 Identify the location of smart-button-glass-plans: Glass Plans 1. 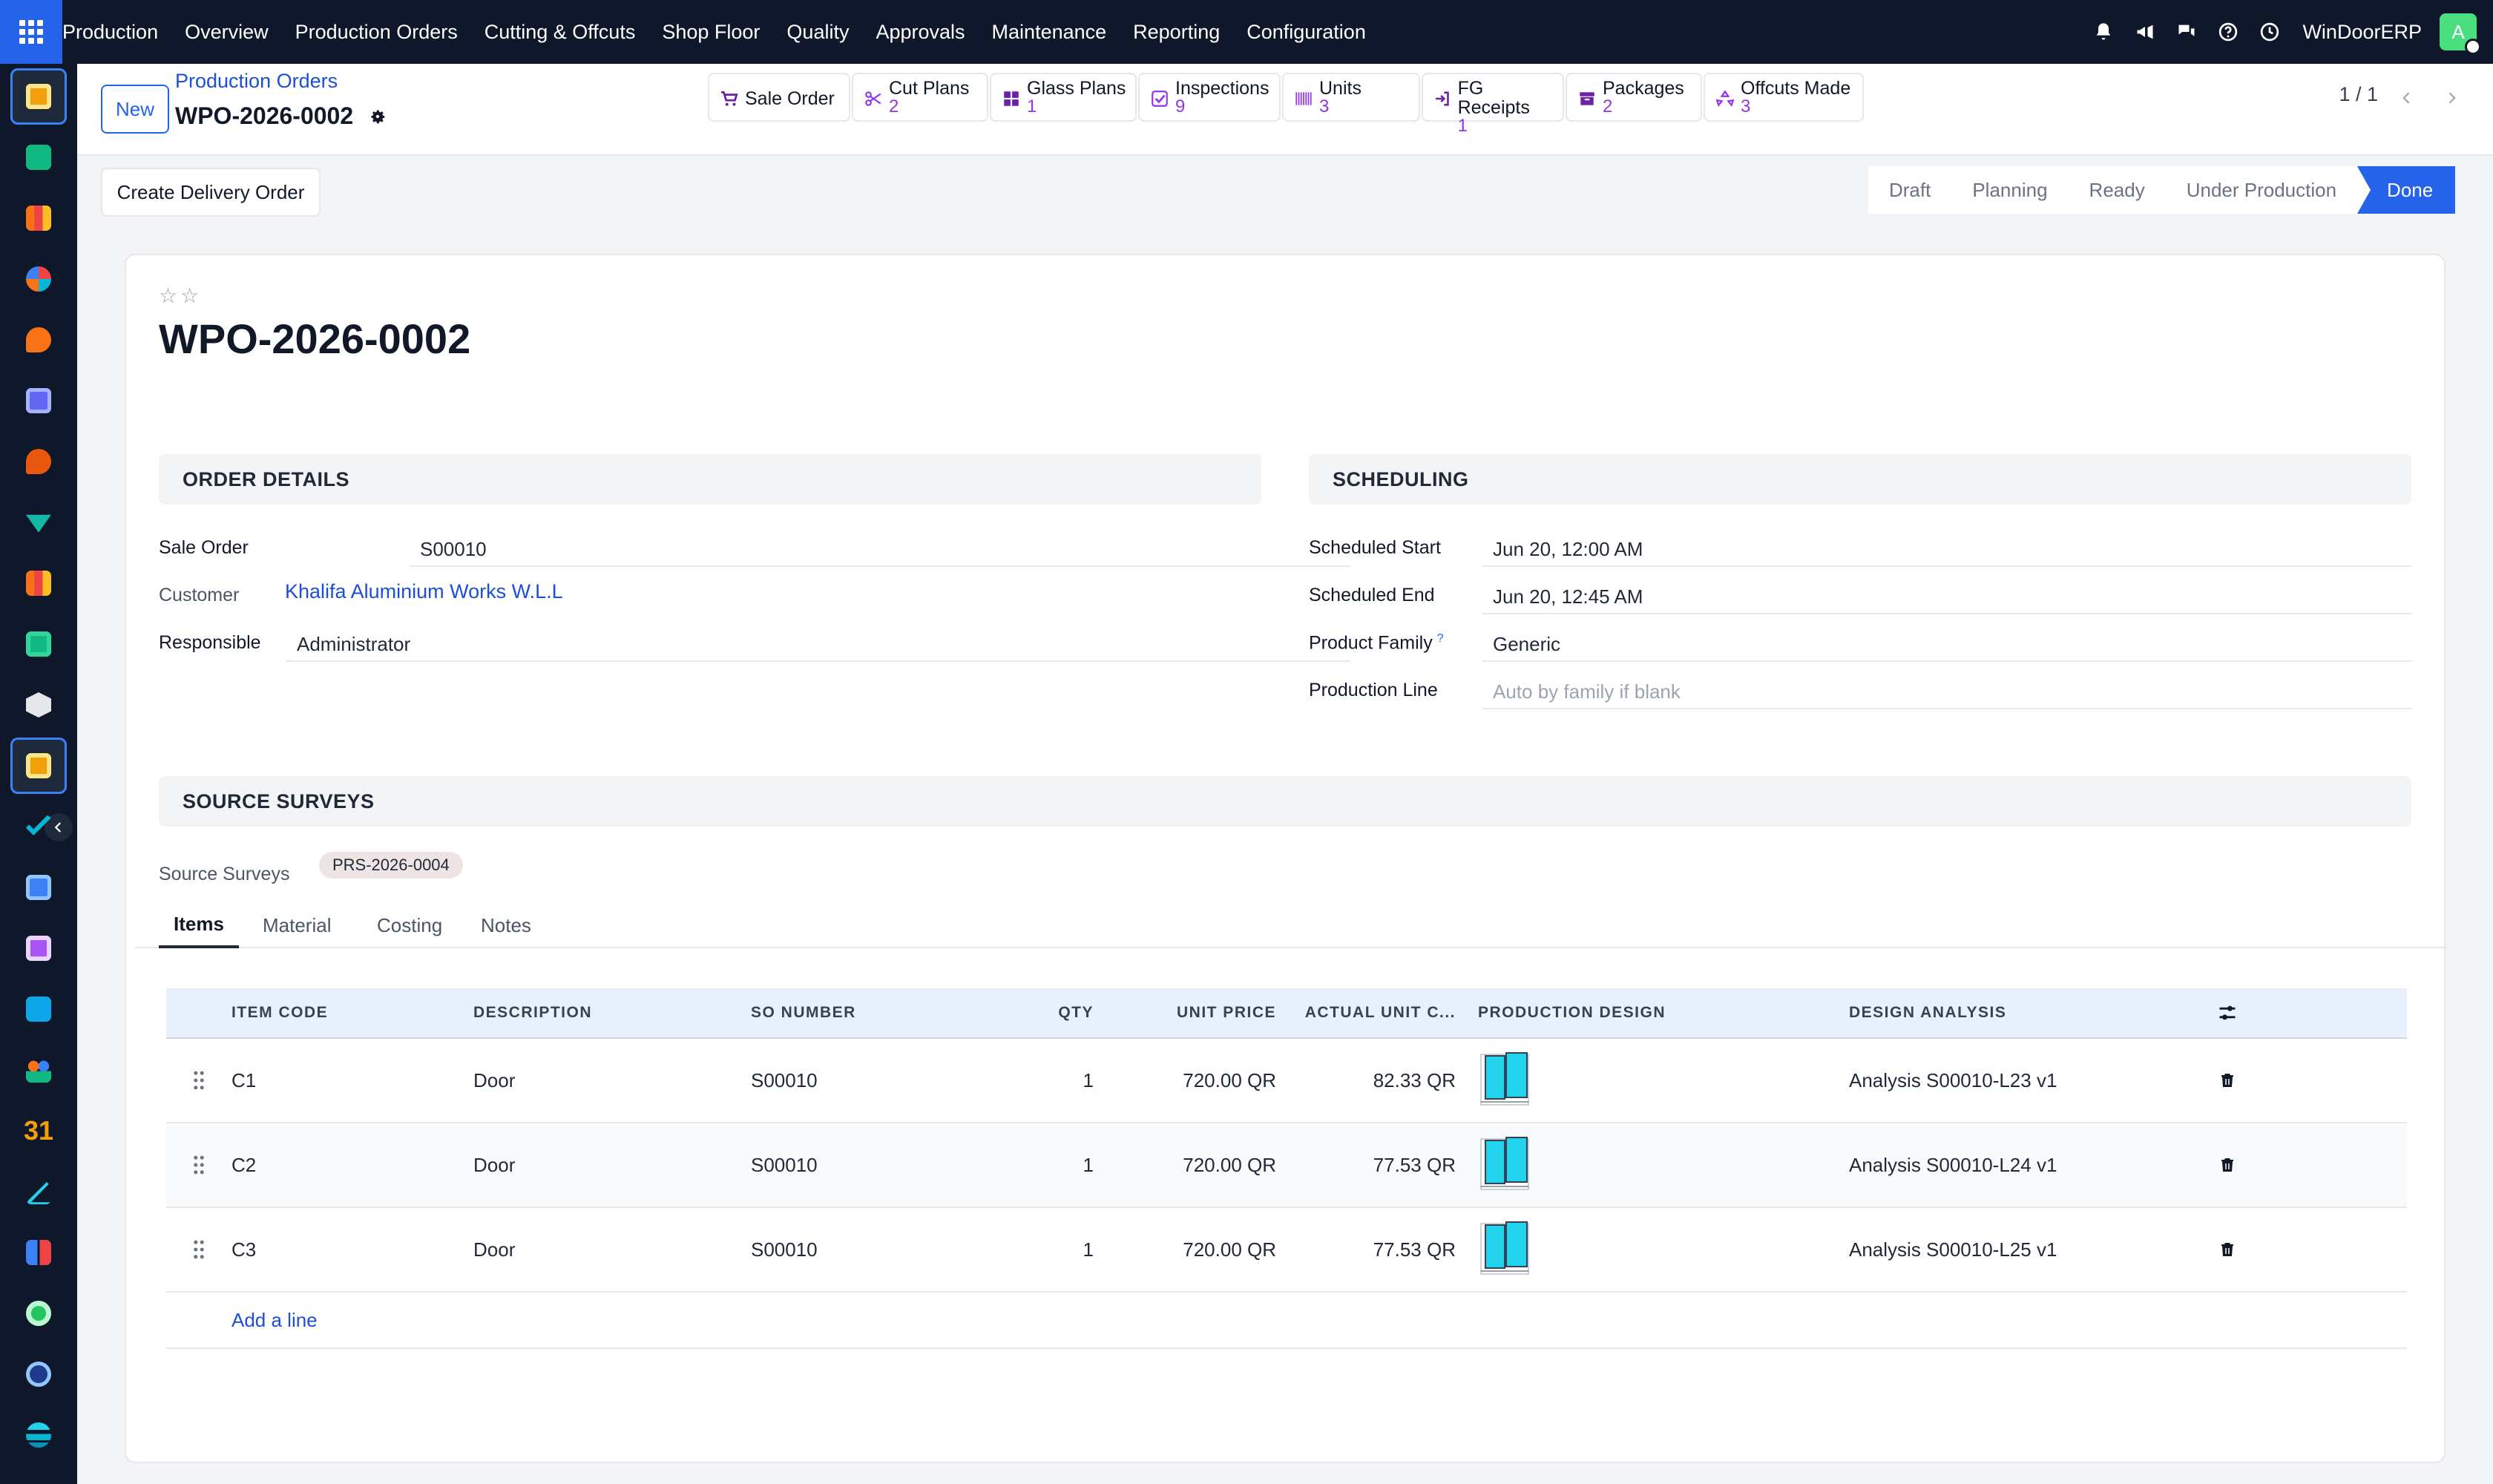
(1063, 97).